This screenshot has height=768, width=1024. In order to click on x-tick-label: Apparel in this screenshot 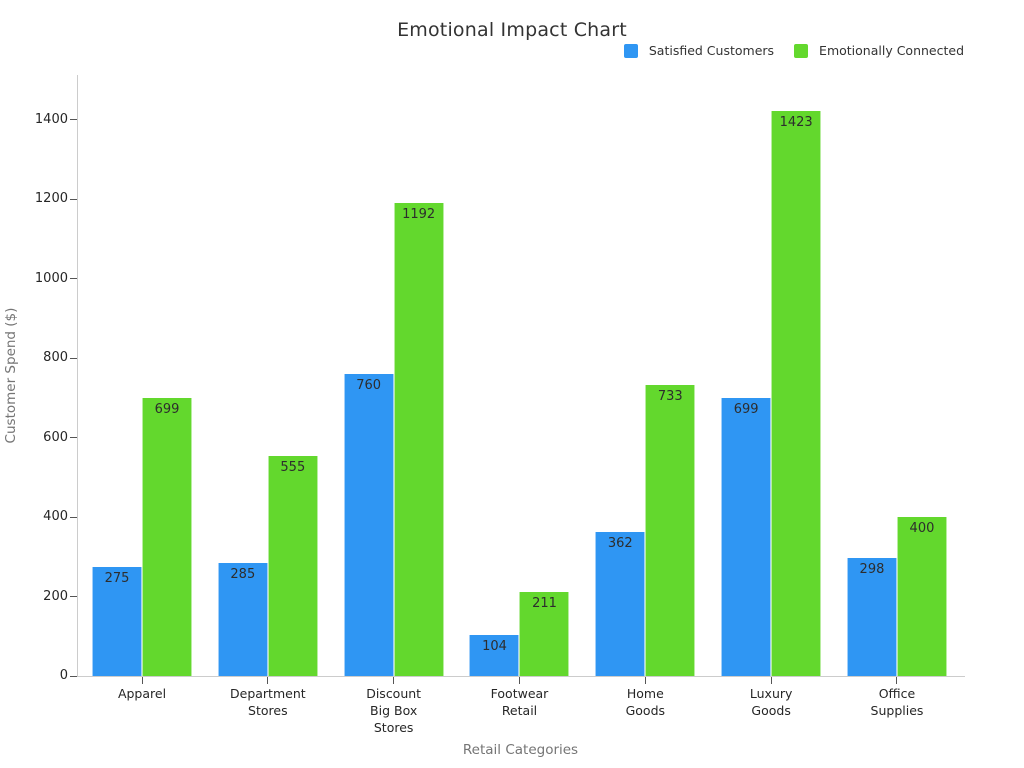, I will do `click(142, 693)`.